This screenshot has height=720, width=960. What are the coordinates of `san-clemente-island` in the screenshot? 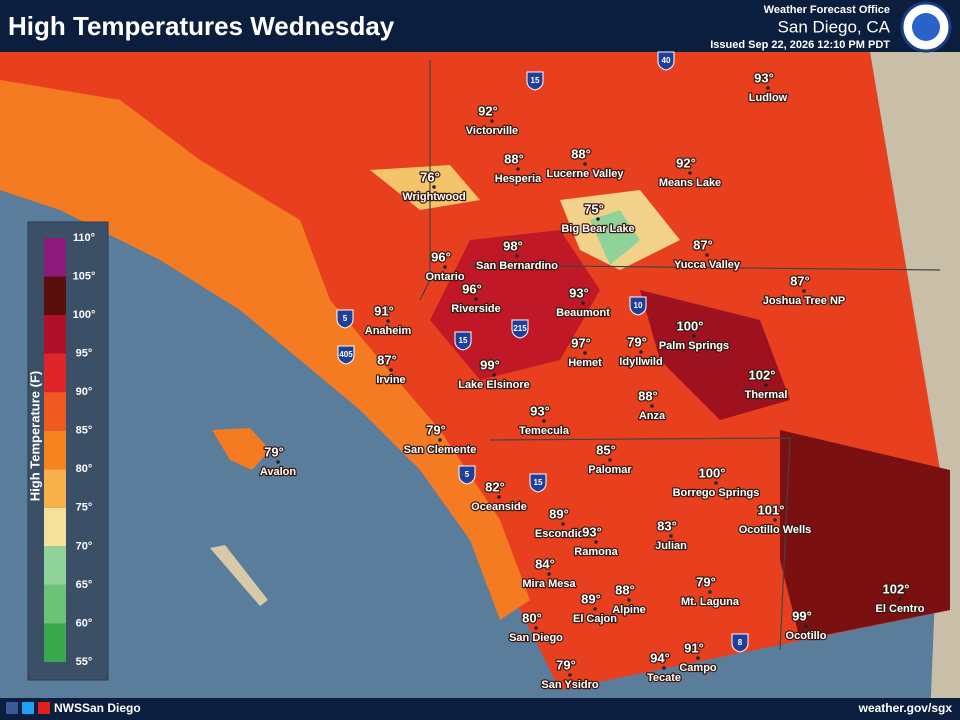 It's located at (239, 575).